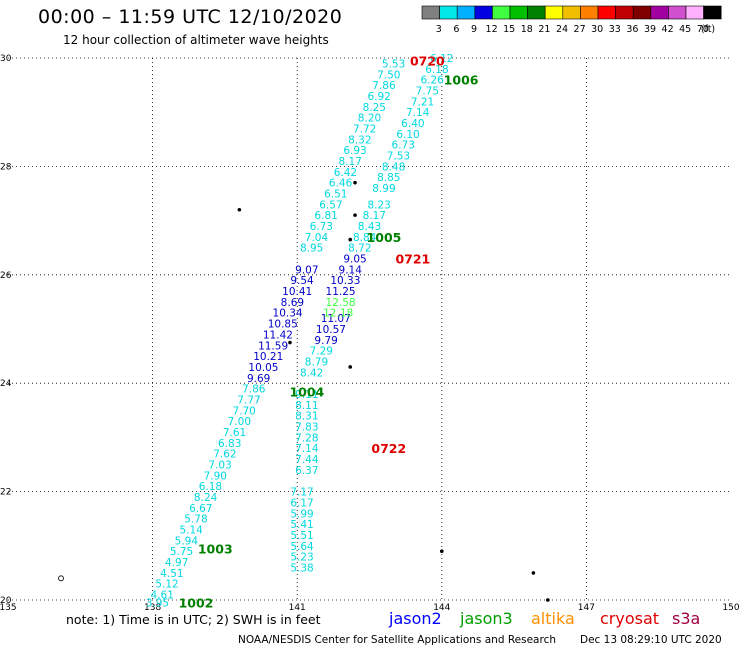  I want to click on wave-height-label: 8.23, so click(378, 205).